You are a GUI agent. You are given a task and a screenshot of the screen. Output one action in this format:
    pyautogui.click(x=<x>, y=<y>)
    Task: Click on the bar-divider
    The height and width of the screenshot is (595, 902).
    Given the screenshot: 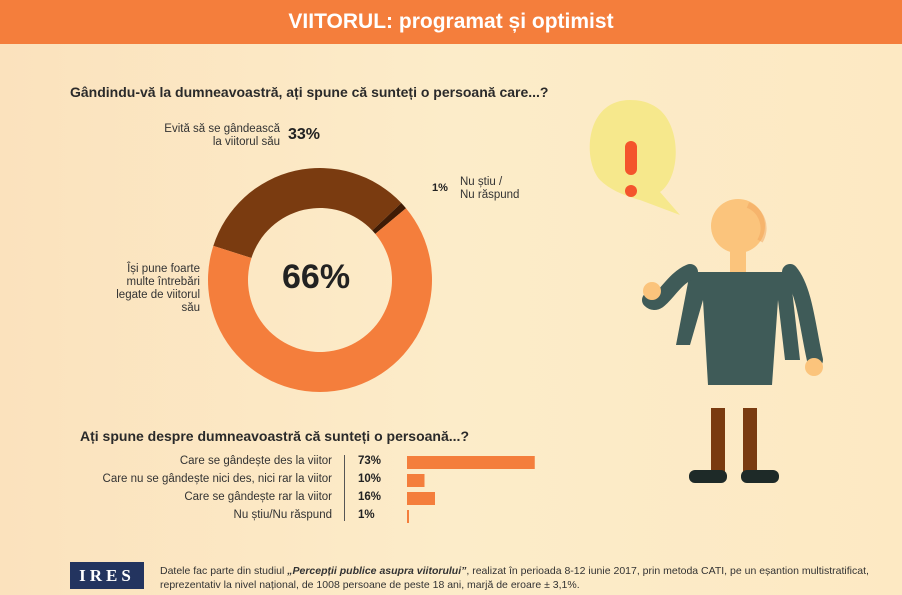 What is the action you would take?
    pyautogui.click(x=344, y=488)
    